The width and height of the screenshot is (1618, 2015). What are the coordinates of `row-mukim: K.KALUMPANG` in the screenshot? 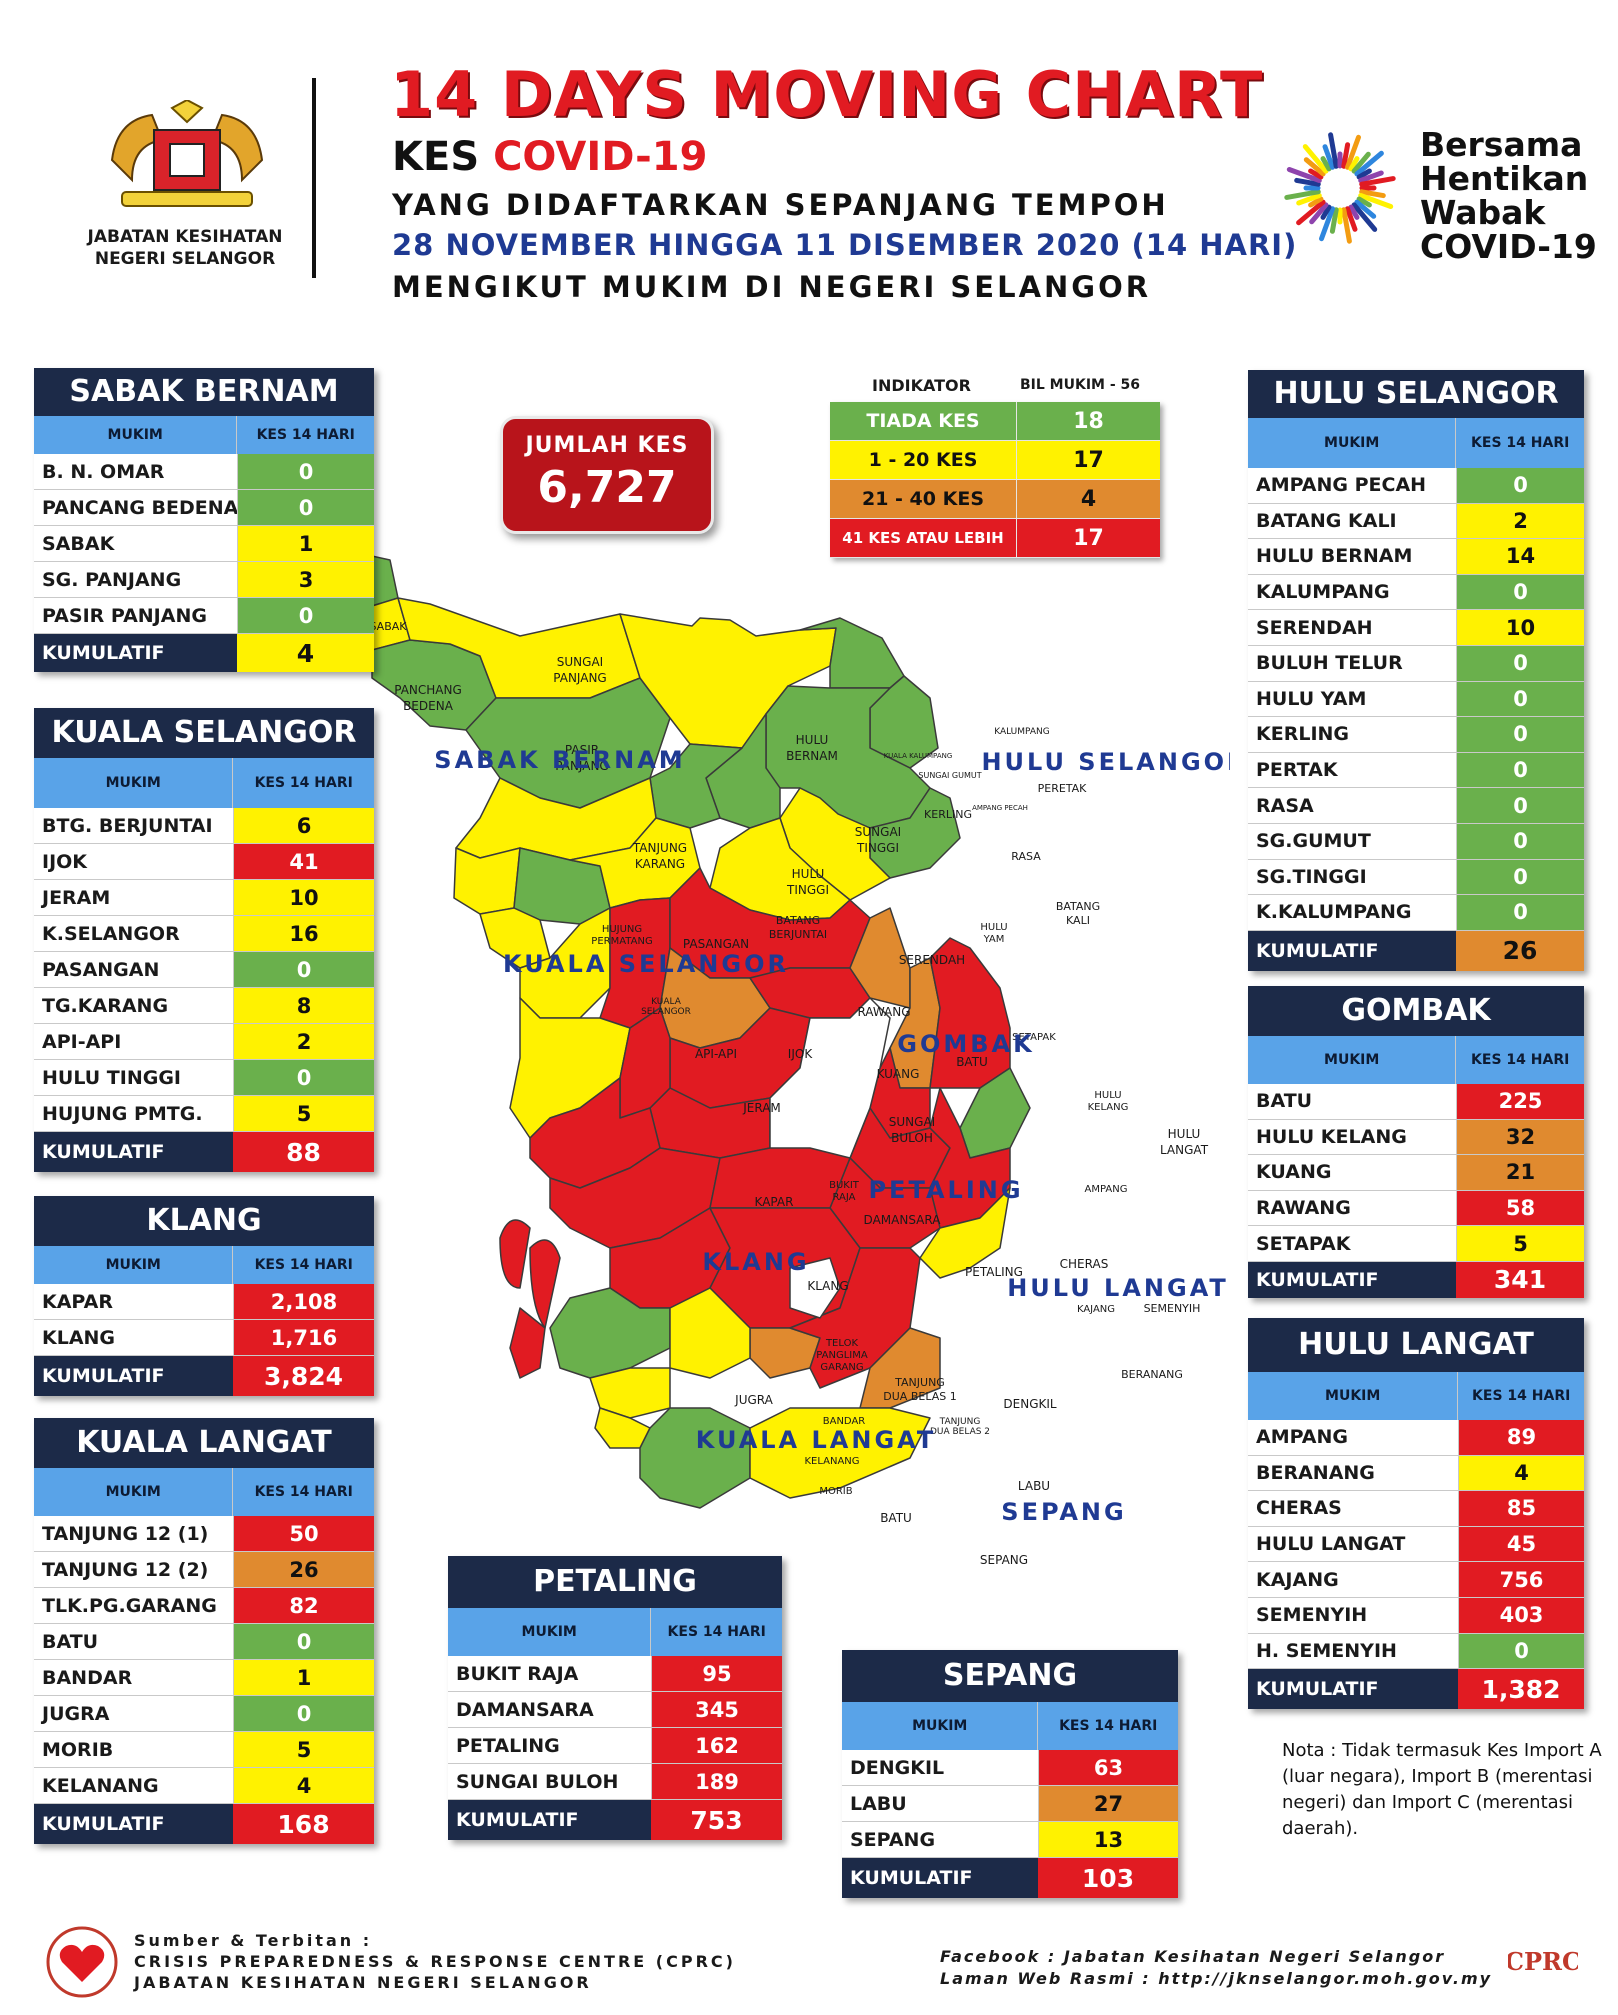 It's located at (1352, 912).